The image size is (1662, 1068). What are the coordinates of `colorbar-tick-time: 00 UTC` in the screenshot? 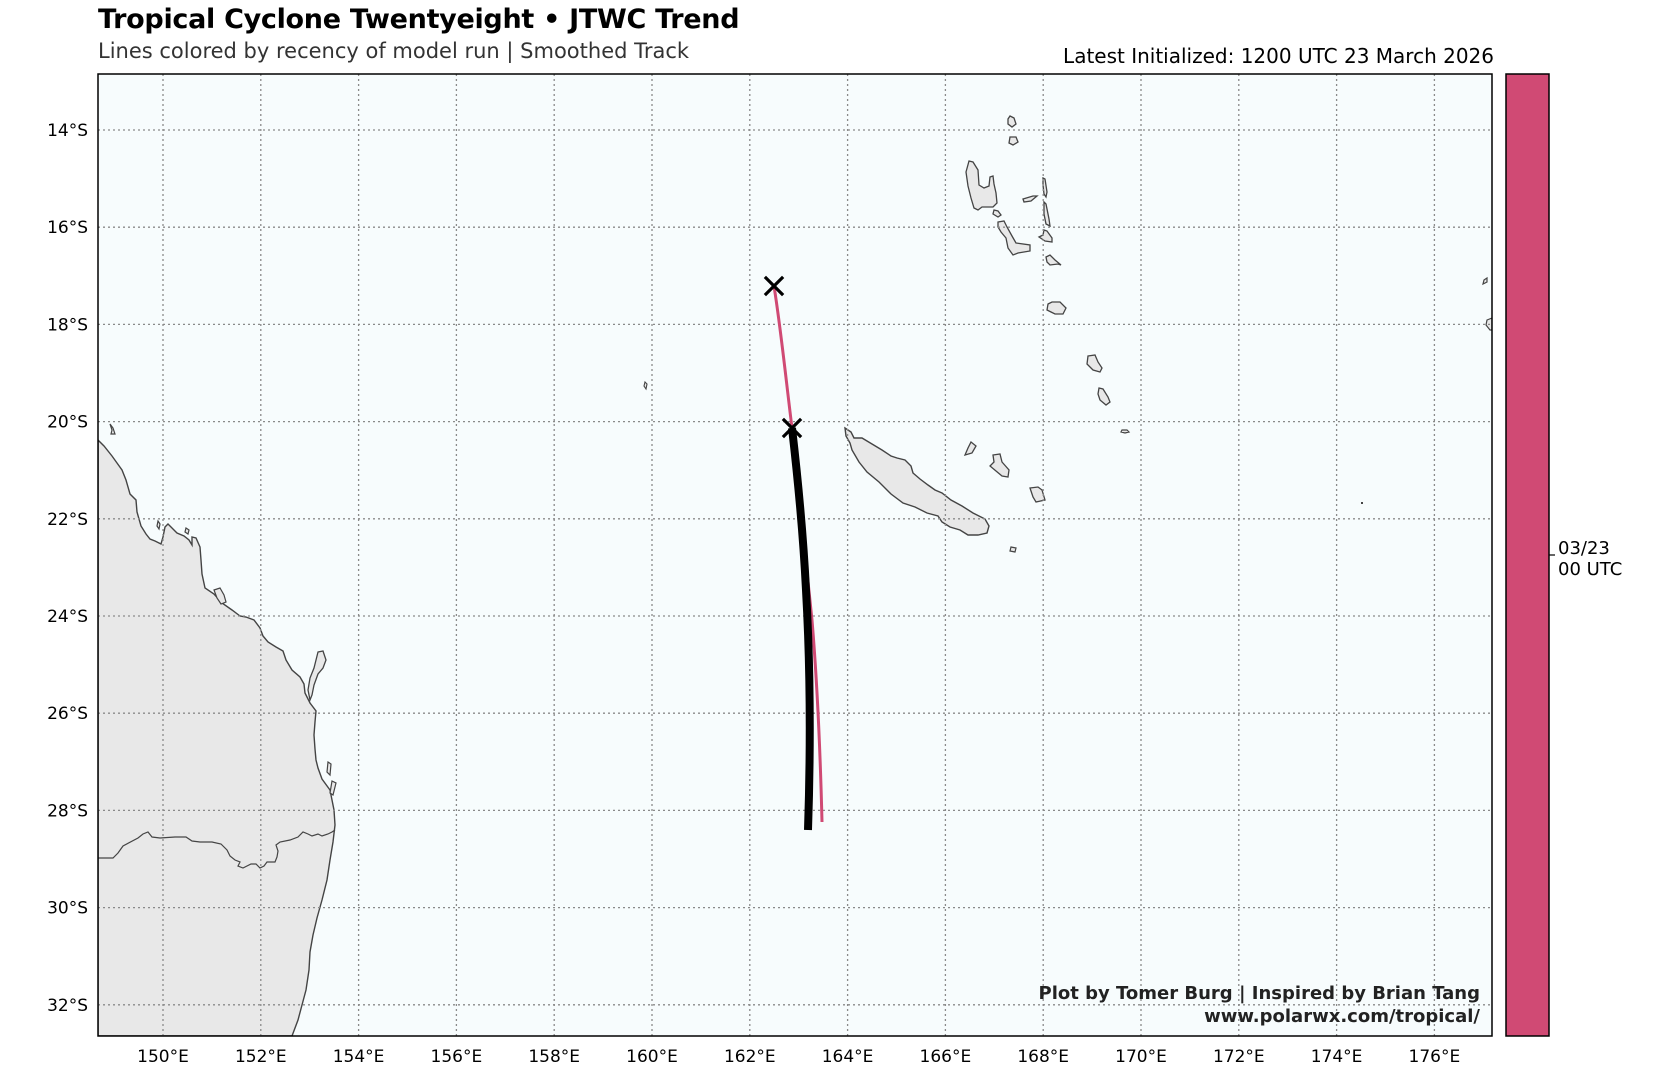 It's located at (1590, 569).